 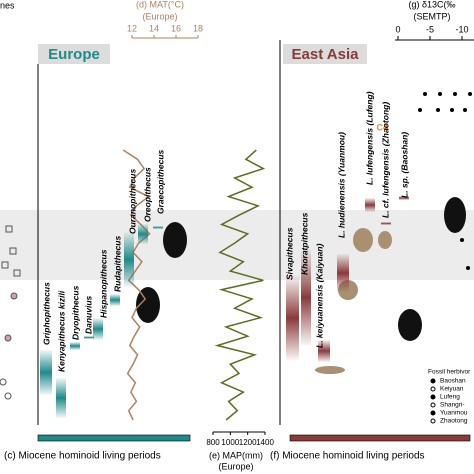 I want to click on map-tick-label: 1000, so click(x=230, y=442).